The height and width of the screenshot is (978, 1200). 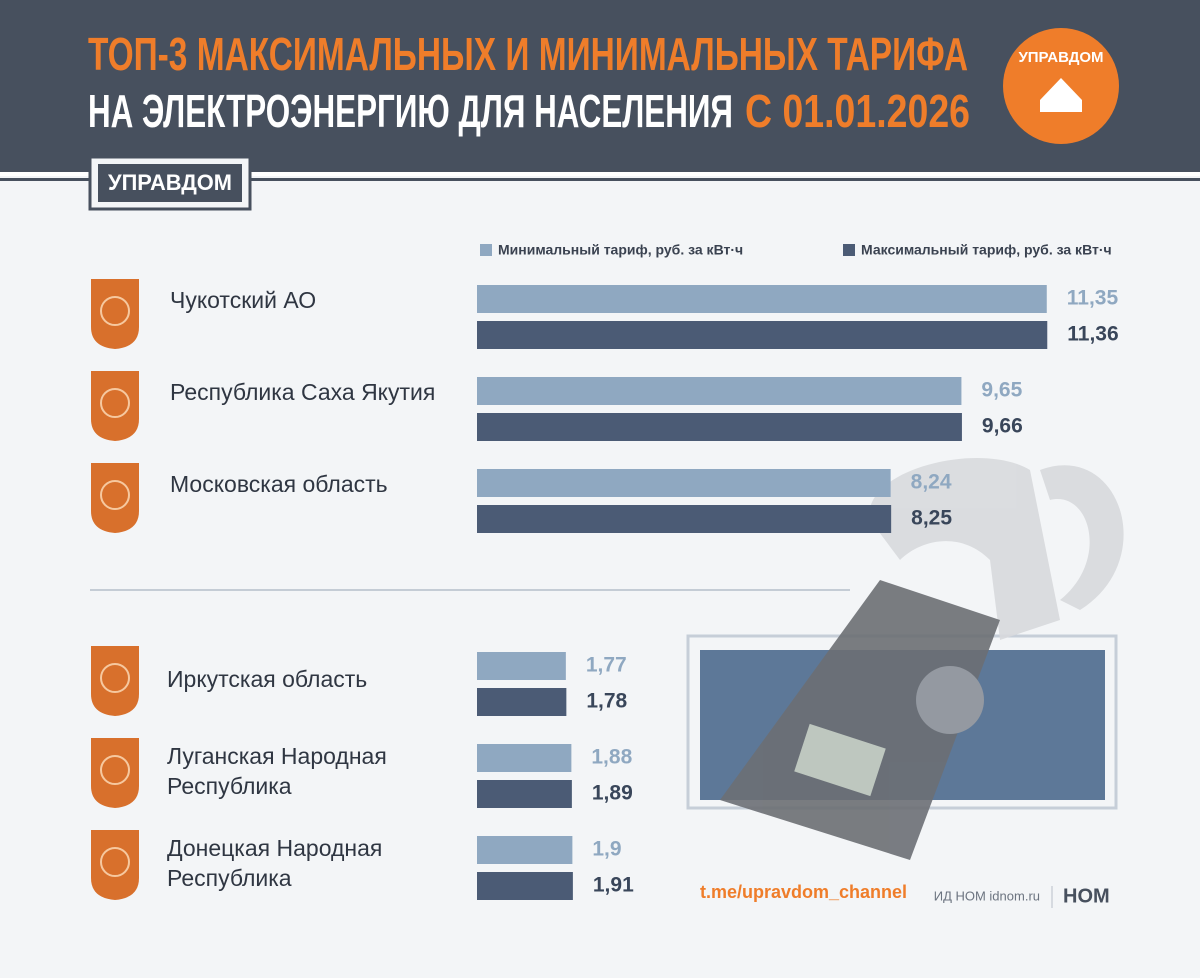 What do you see at coordinates (267, 679) in the screenshot?
I see `category-label: Иркутская область` at bounding box center [267, 679].